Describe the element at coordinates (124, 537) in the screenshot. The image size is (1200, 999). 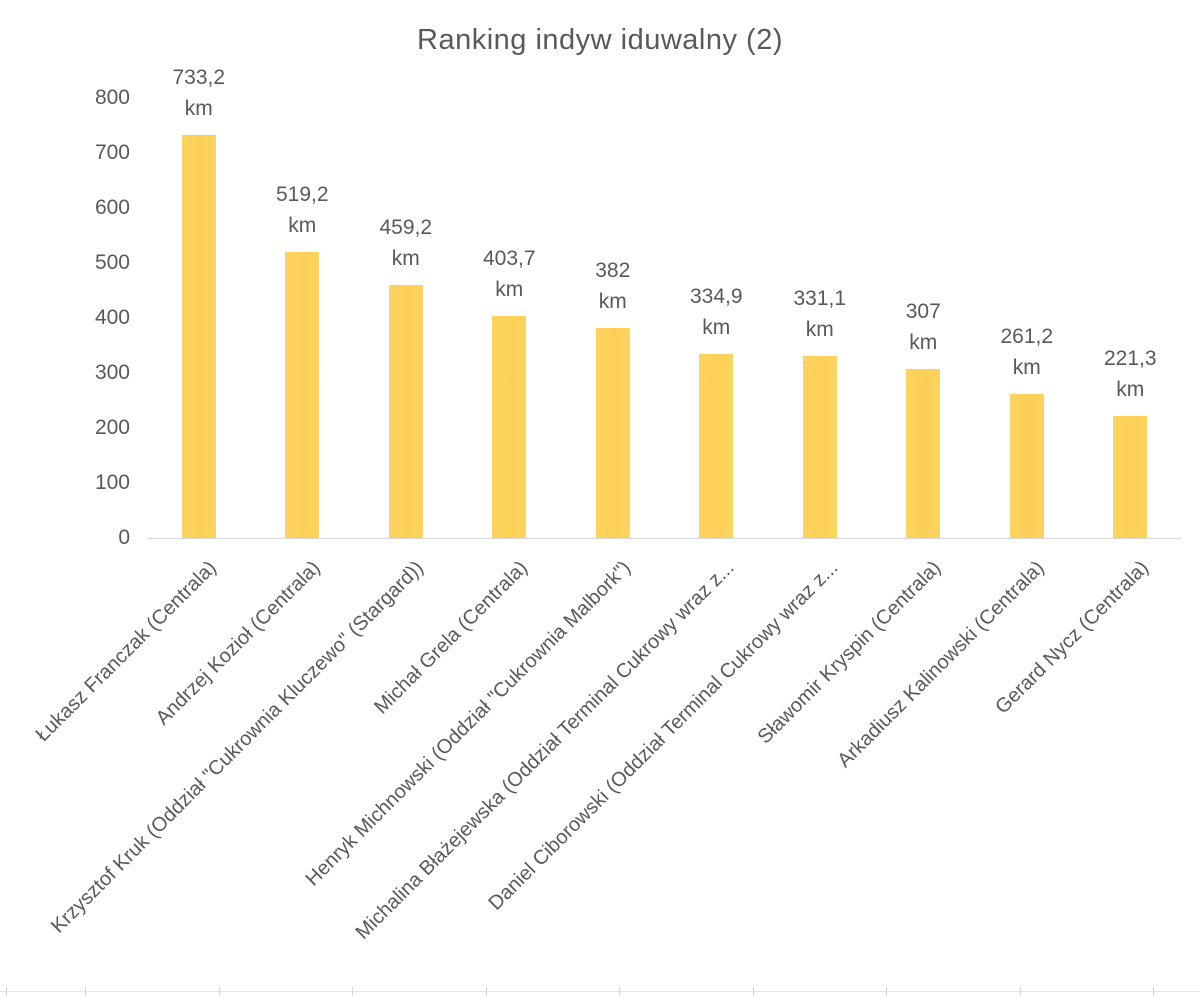
I see `y-tick-label: 0` at that location.